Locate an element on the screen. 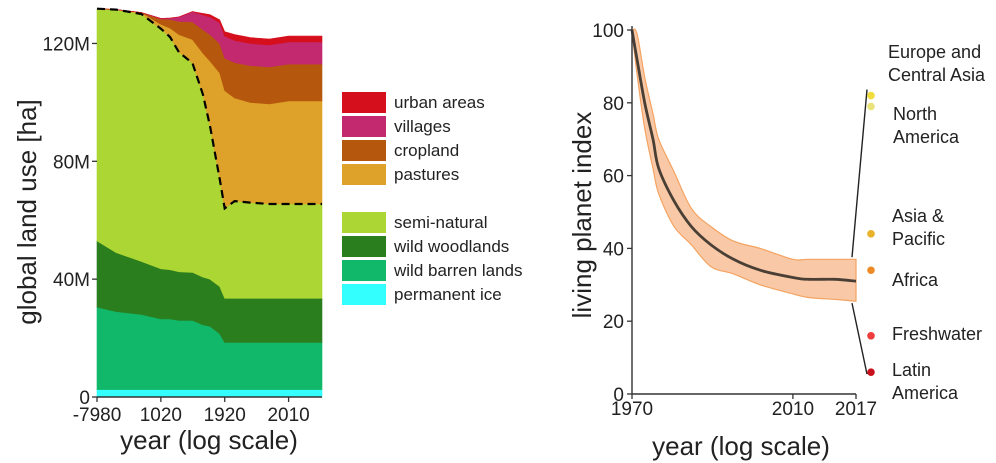  land-use-x-tick-label: -7980 is located at coordinates (97, 415).